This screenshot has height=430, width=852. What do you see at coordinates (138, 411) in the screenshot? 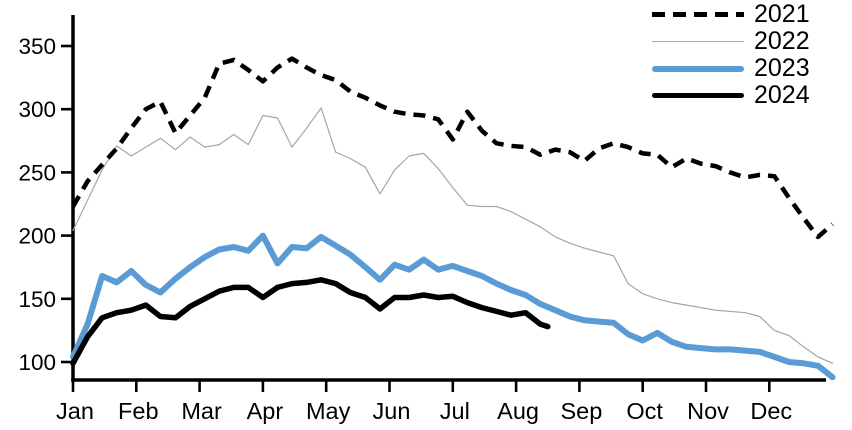
I see `x-tick-label: Feb` at bounding box center [138, 411].